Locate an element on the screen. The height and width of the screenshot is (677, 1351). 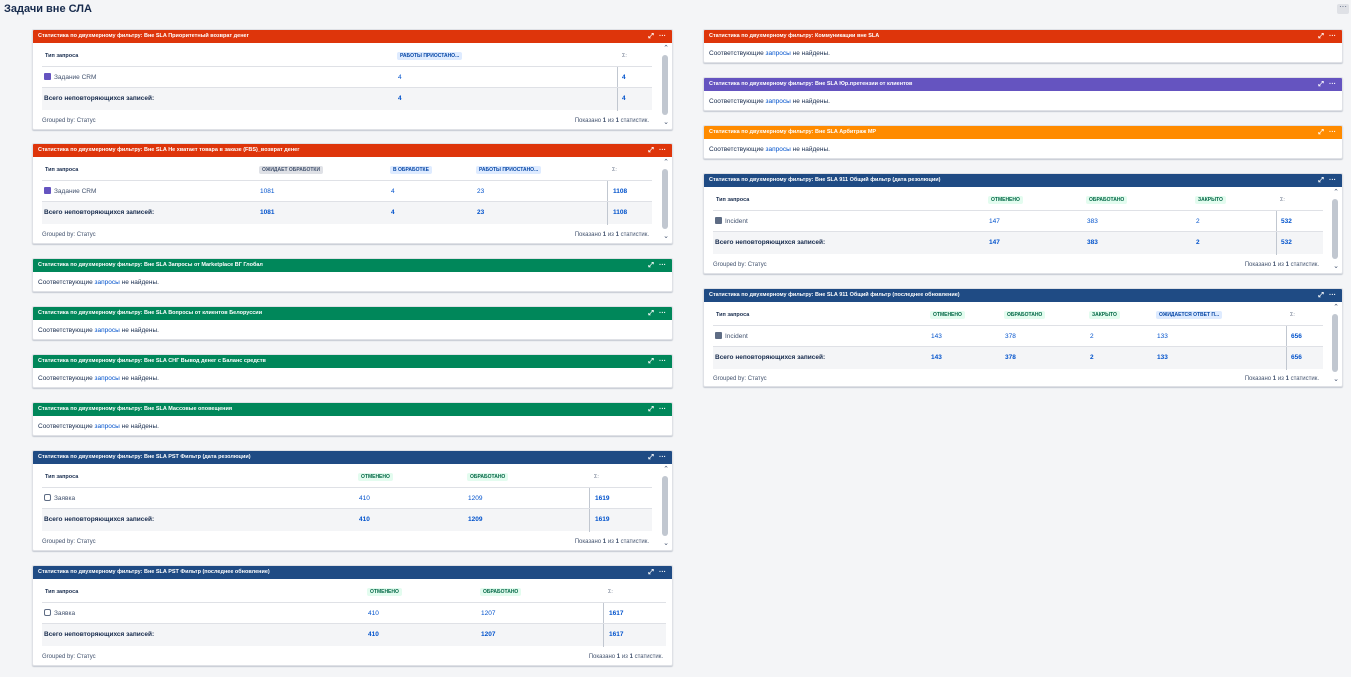
grand-total: 532 is located at coordinates (1286, 242).